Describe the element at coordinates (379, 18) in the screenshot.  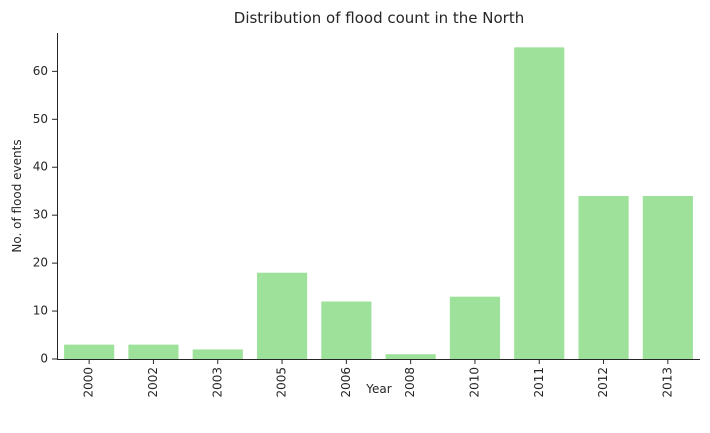
I see `chart-title: Distribution of flood count in the North` at that location.